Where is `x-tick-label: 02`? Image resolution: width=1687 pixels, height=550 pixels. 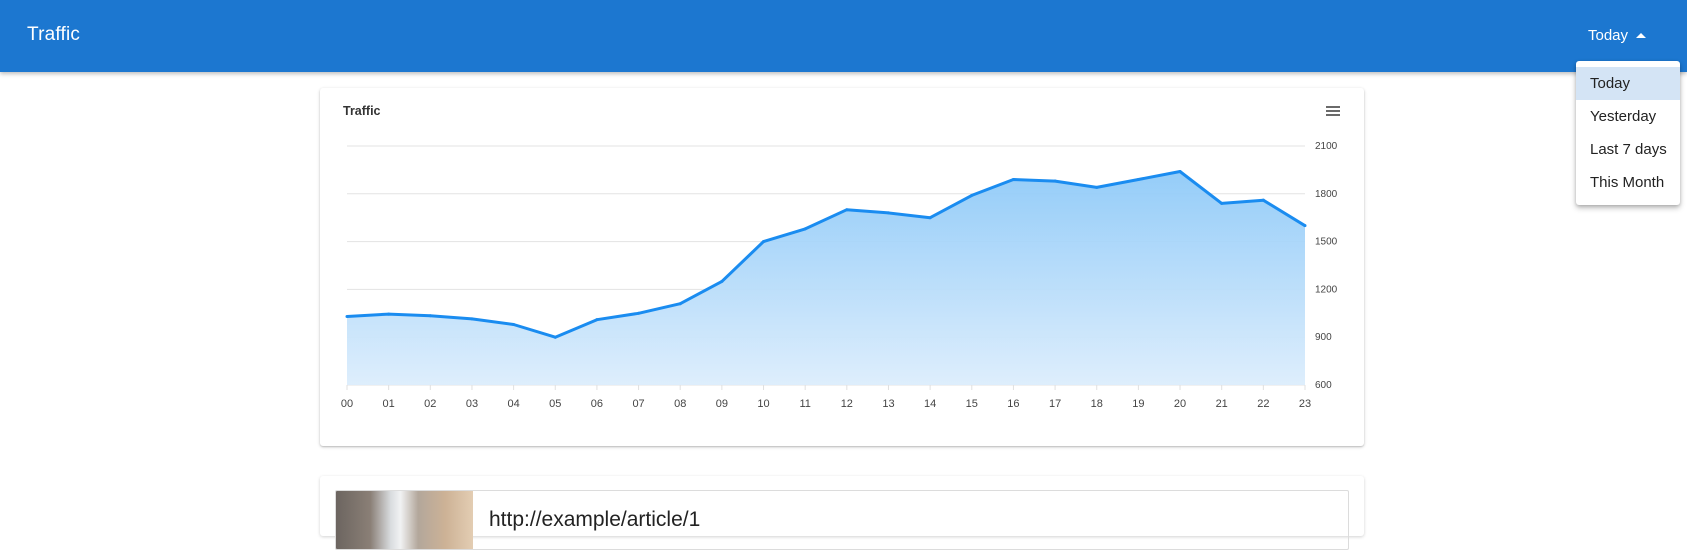
x-tick-label: 02 is located at coordinates (430, 404).